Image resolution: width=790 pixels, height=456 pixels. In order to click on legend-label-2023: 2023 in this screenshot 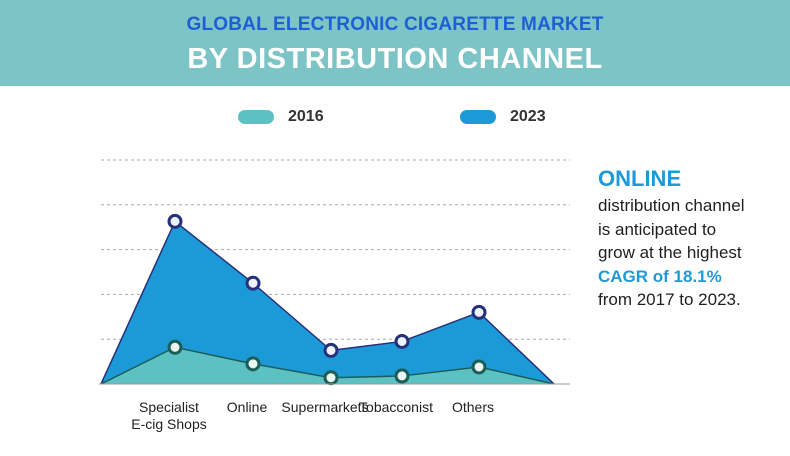, I will do `click(528, 116)`.